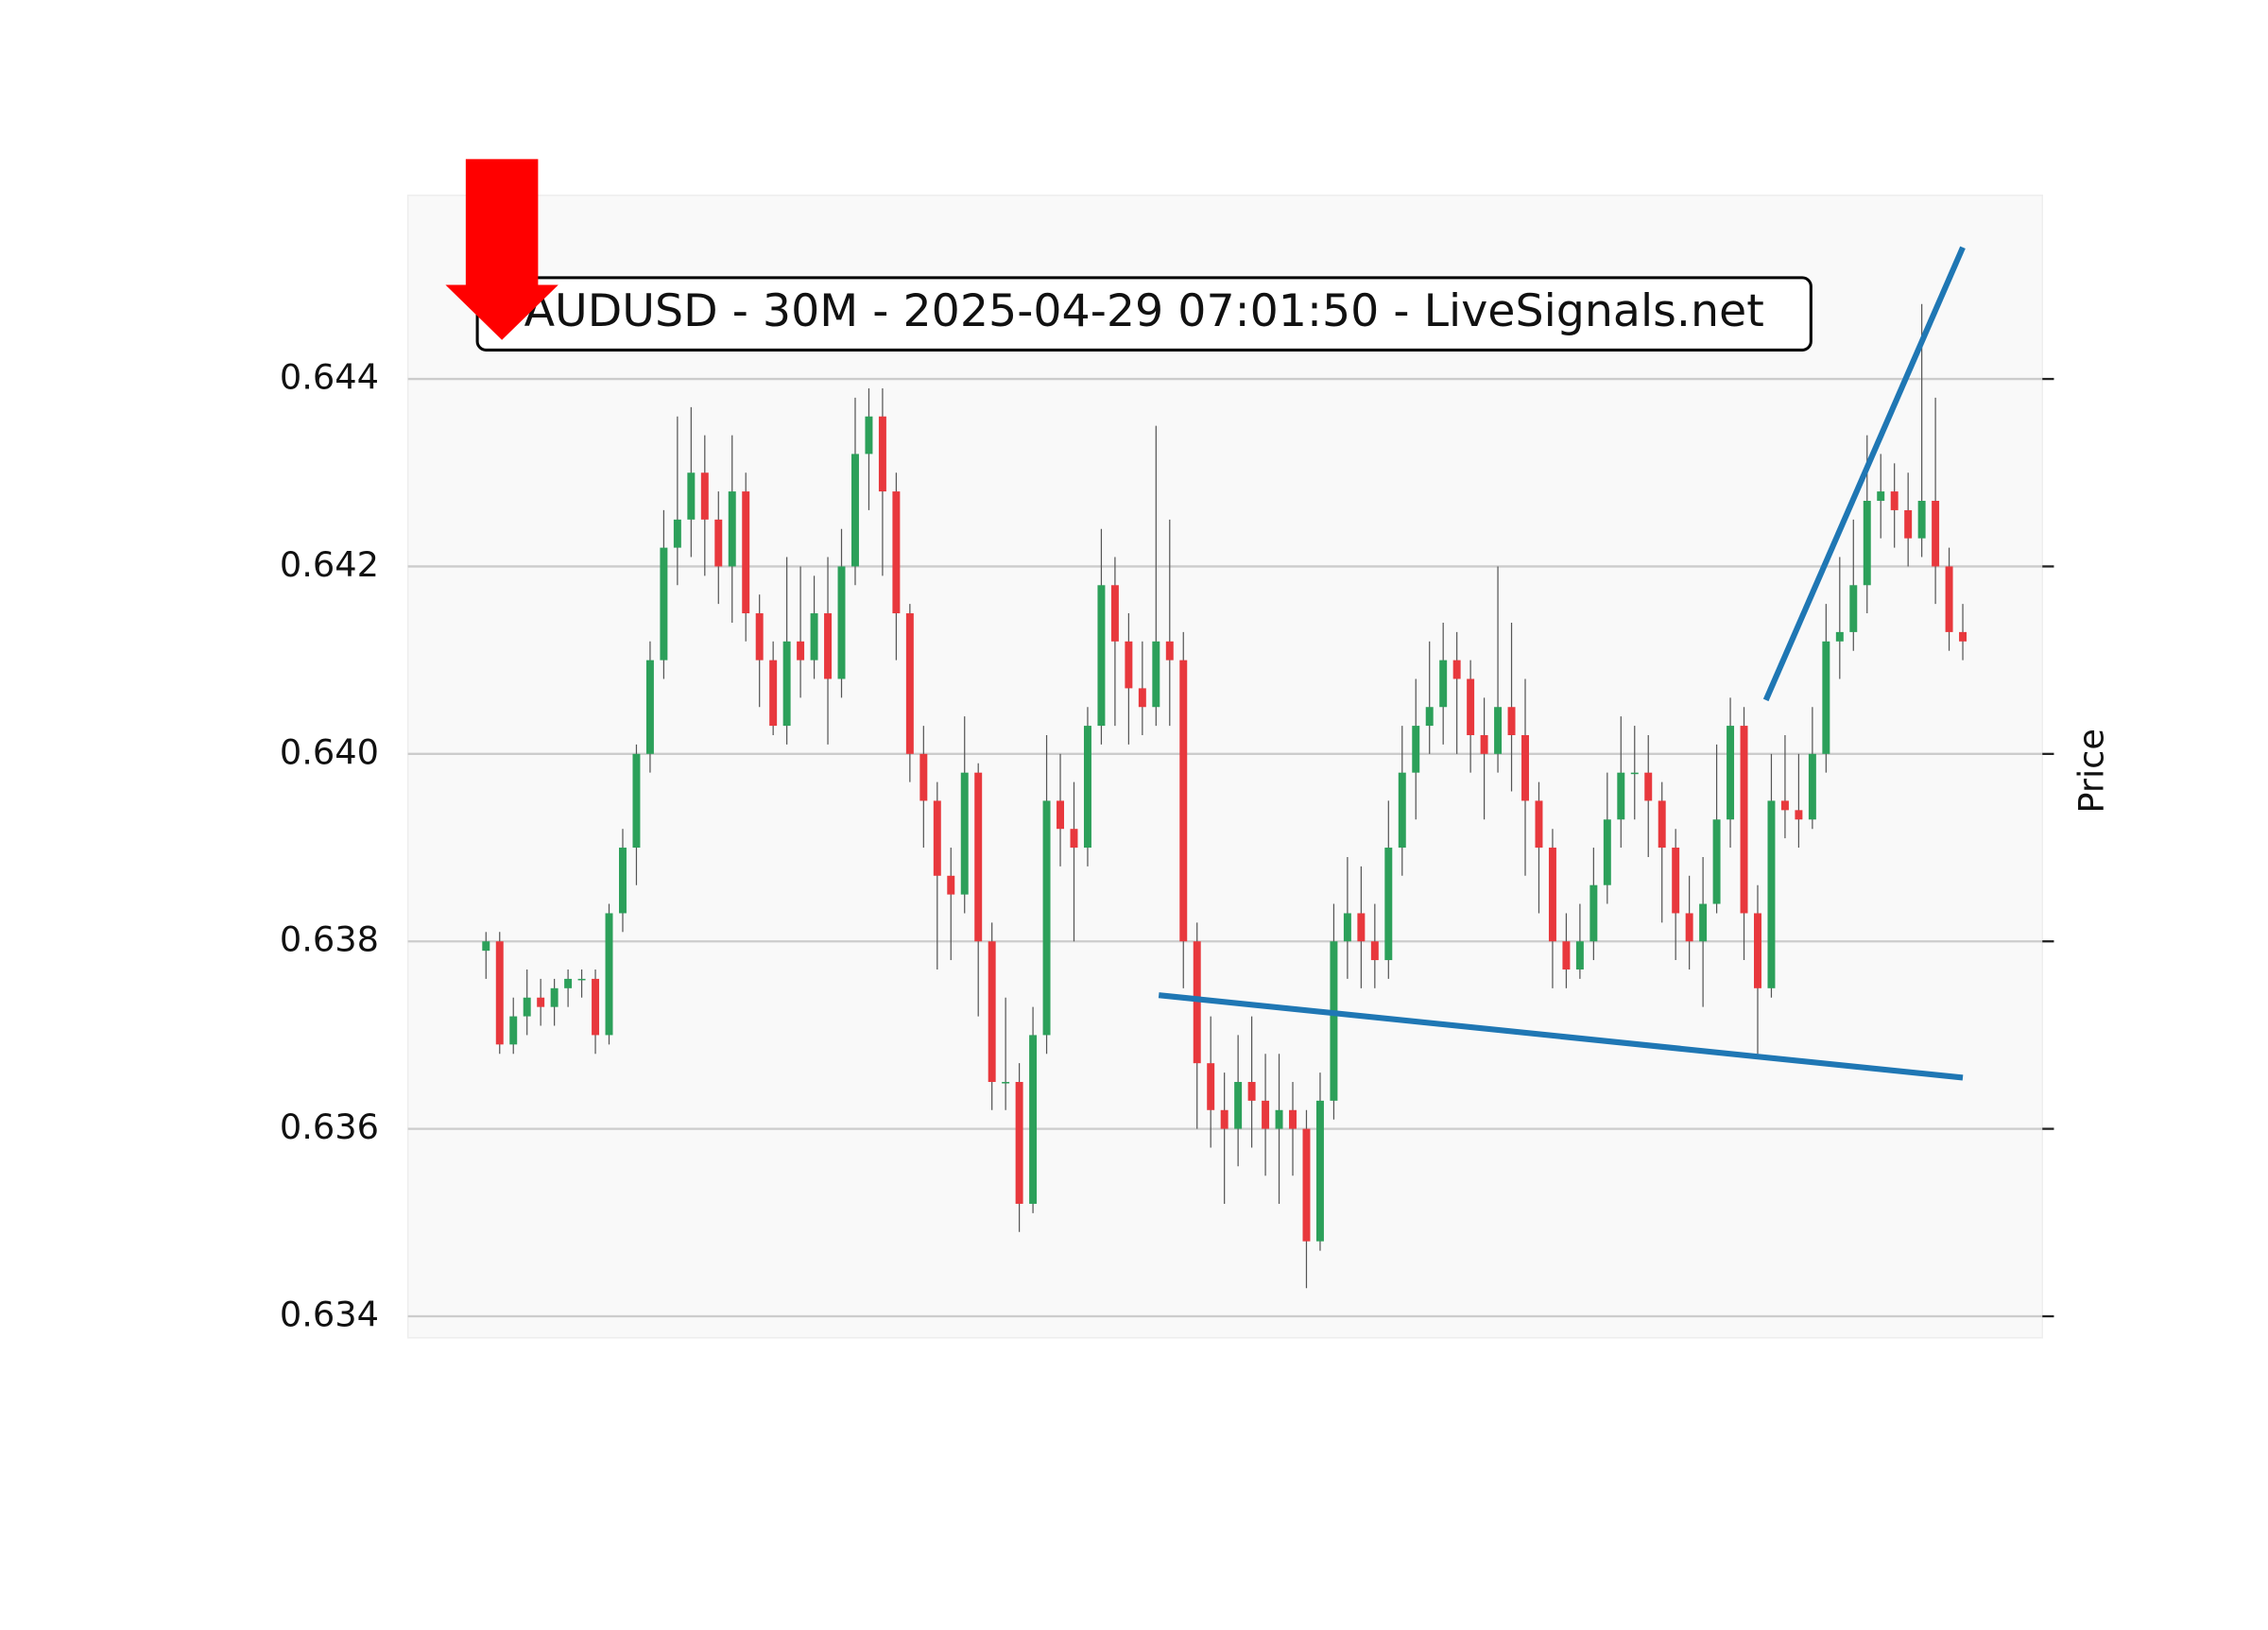  Describe the element at coordinates (501, 312) in the screenshot. I see `arrow-head` at that location.